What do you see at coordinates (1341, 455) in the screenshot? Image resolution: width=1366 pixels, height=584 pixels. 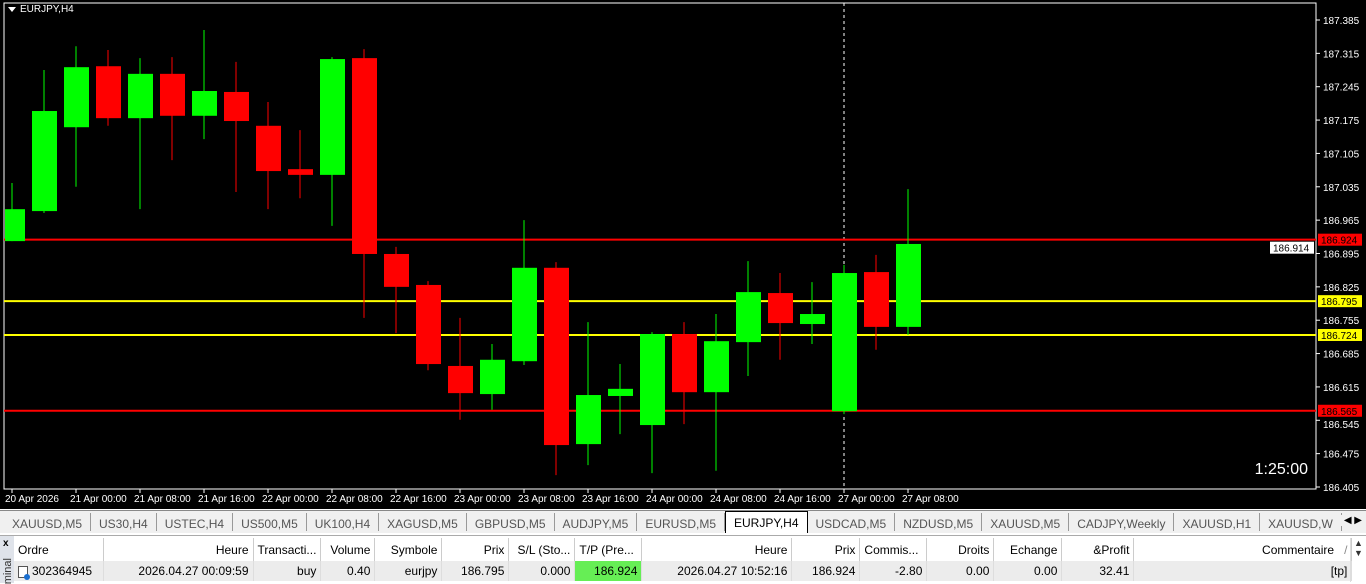 I see `y-tick-label: 186.475` at bounding box center [1341, 455].